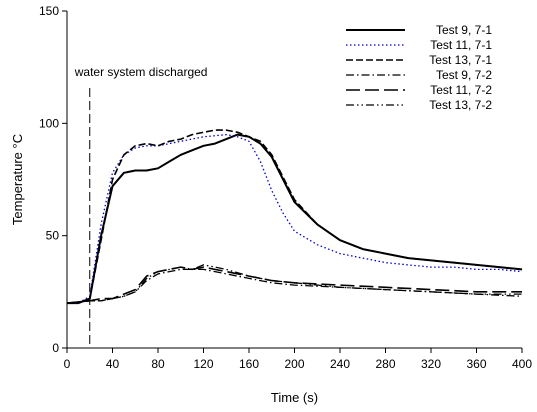 The height and width of the screenshot is (412, 537). What do you see at coordinates (49, 123) in the screenshot?
I see `y-tick-label: 100` at bounding box center [49, 123].